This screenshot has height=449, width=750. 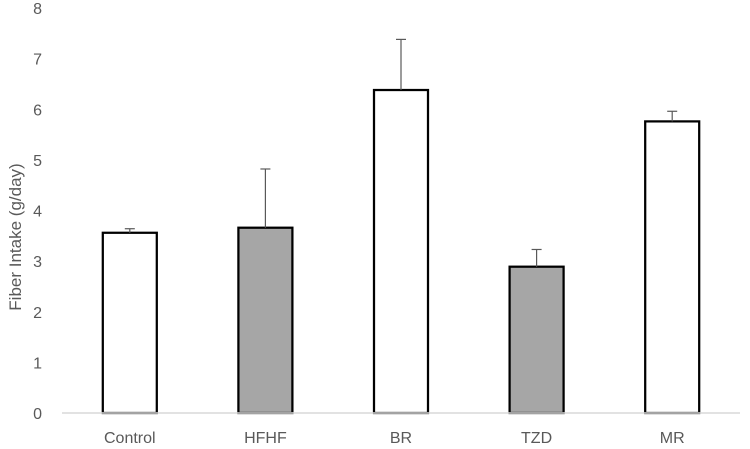 What do you see at coordinates (15, 236) in the screenshot?
I see `y-axis-label: Fiber Intake (g/day)` at bounding box center [15, 236].